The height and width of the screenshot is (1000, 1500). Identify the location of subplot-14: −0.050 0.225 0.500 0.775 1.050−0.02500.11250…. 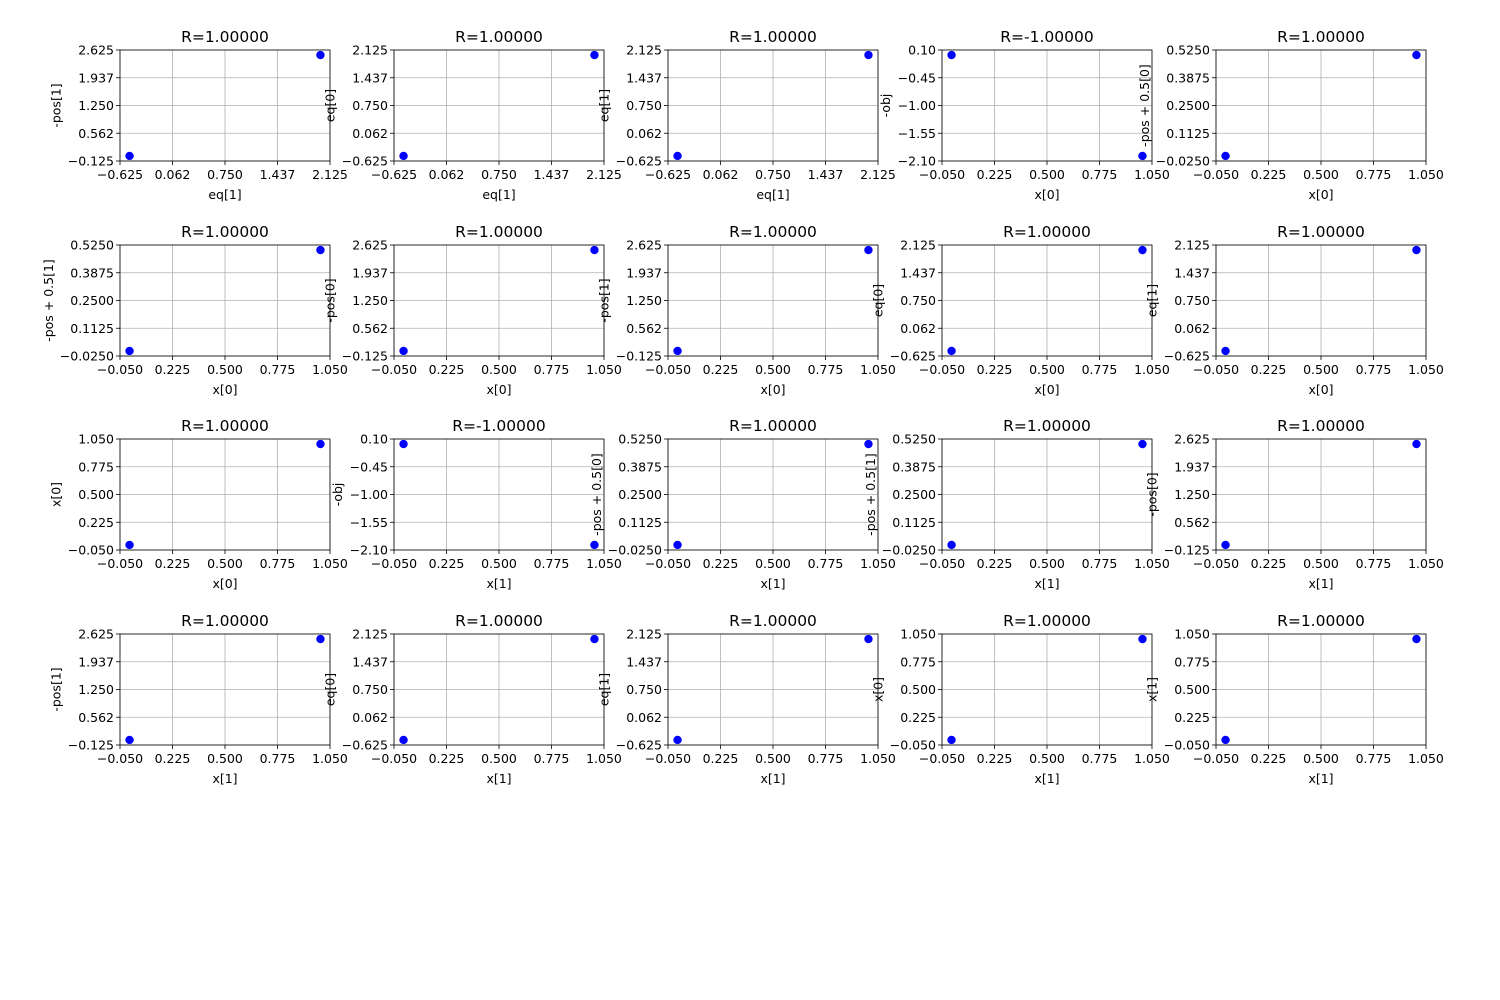
(1016, 504).